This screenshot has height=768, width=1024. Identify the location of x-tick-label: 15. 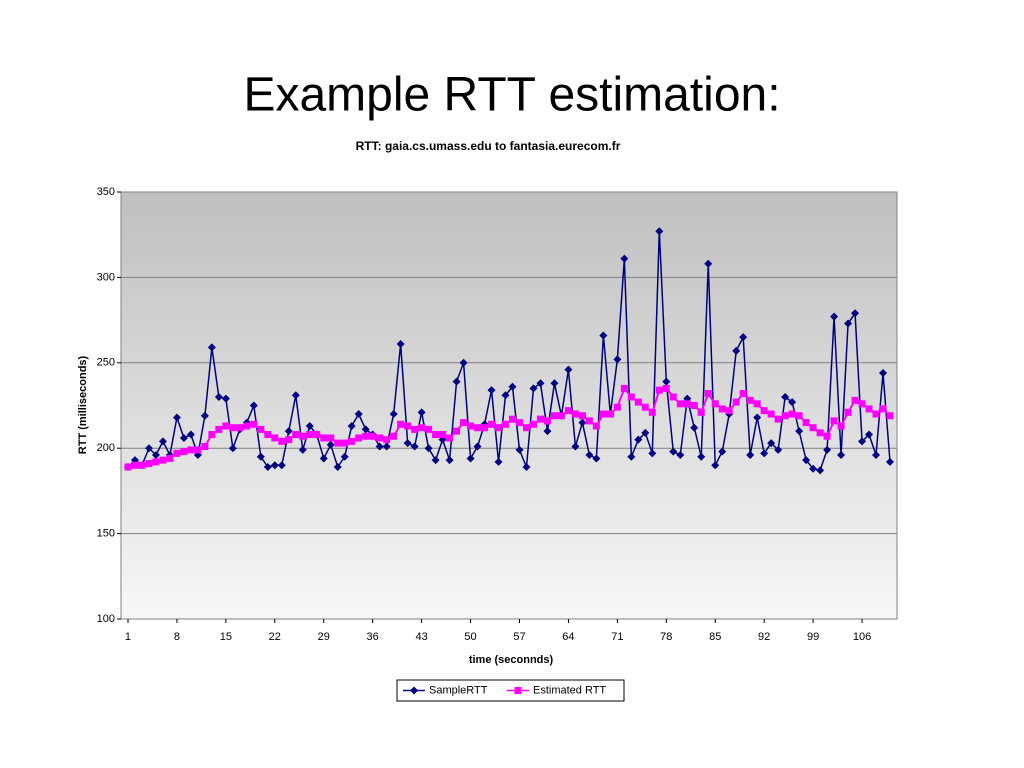
(226, 637).